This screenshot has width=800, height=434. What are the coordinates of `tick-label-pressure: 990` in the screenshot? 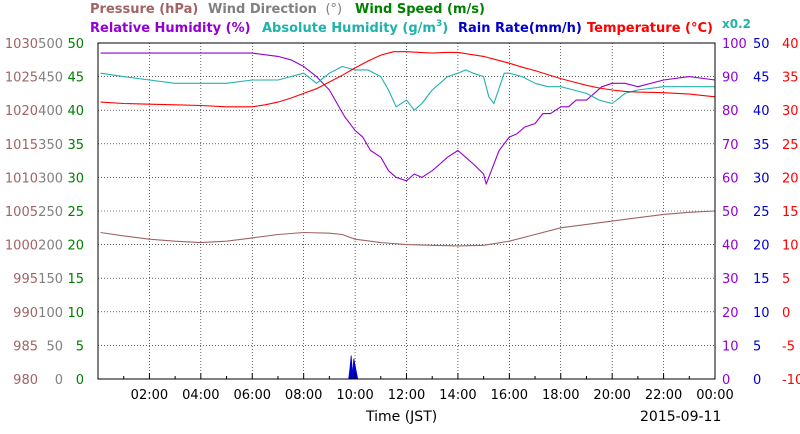 It's located at (25, 313).